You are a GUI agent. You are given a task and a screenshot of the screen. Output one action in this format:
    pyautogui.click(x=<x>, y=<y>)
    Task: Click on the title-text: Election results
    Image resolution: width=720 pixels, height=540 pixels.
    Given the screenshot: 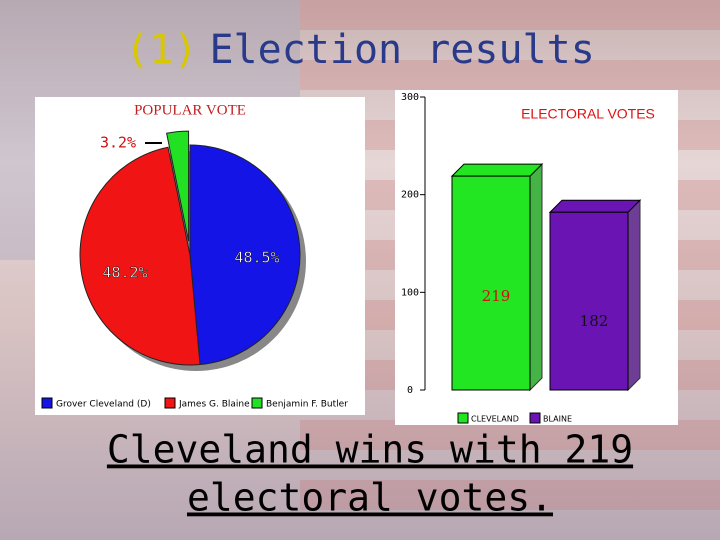 What is the action you would take?
    pyautogui.click(x=401, y=50)
    